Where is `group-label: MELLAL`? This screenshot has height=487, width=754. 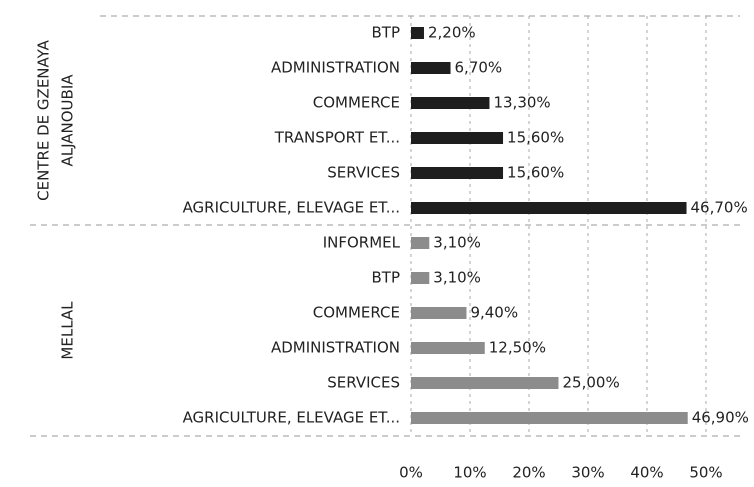 group-label: MELLAL is located at coordinates (68, 330).